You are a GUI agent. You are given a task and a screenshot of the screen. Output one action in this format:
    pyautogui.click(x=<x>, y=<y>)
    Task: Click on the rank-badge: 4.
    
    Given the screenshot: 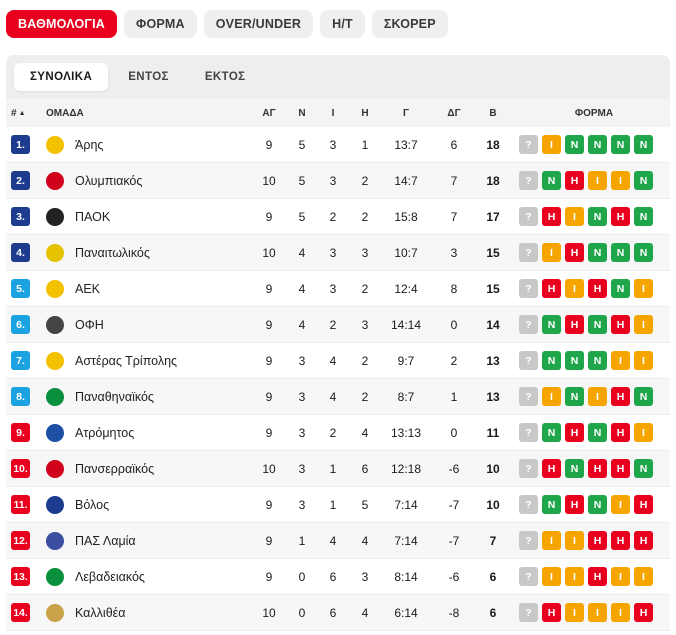 What is the action you would take?
    pyautogui.click(x=20, y=252)
    